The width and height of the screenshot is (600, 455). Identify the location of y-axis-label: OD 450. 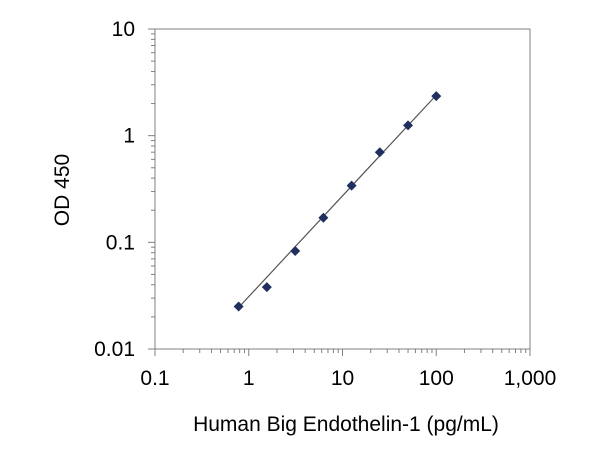
(62, 190).